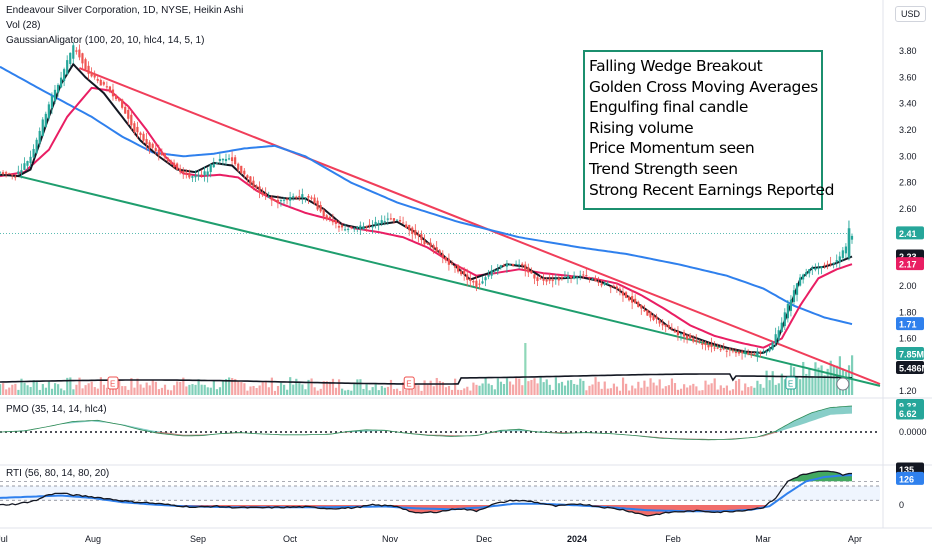 The width and height of the screenshot is (932, 550). I want to click on annotation-line: Engulfing final candle, so click(668, 107).